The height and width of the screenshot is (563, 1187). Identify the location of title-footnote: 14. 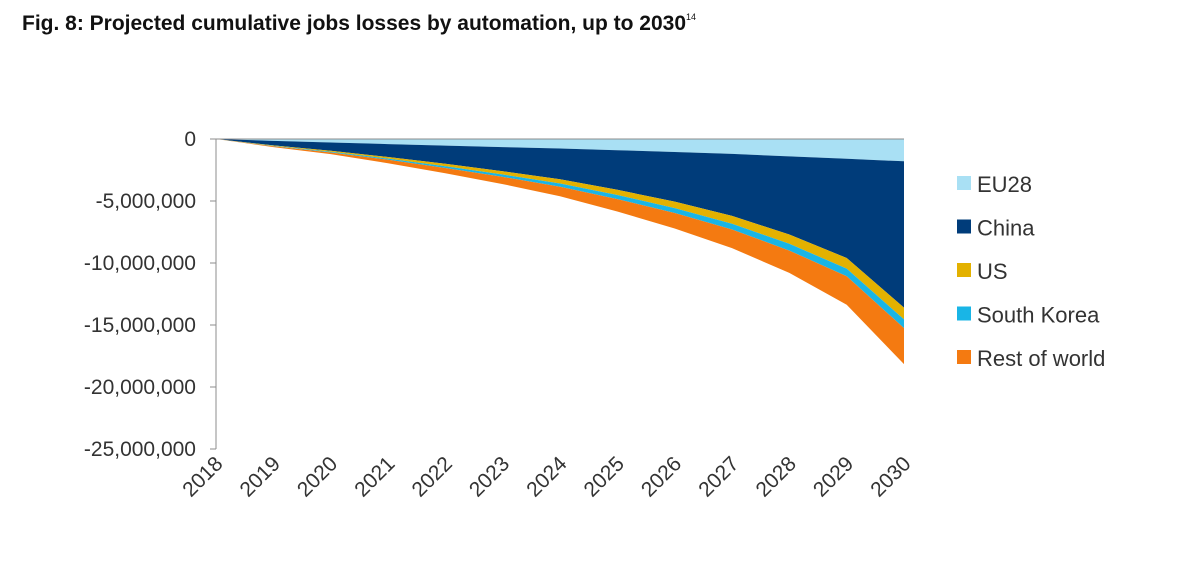
(691, 17).